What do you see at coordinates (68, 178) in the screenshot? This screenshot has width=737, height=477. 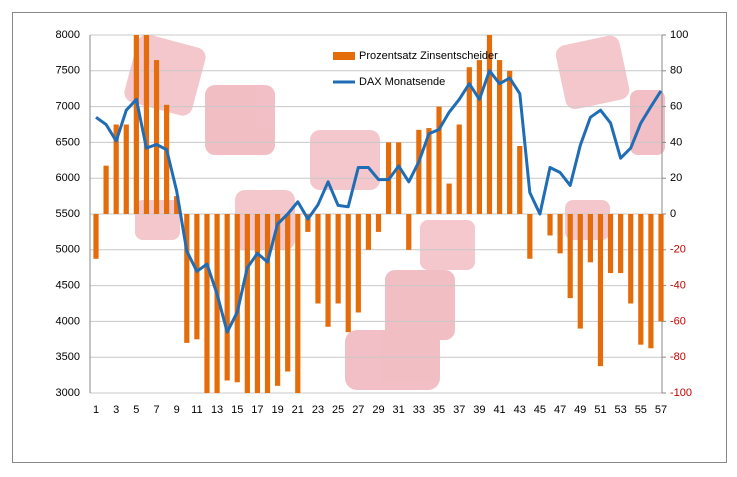 I see `y-tick-label: 6000` at bounding box center [68, 178].